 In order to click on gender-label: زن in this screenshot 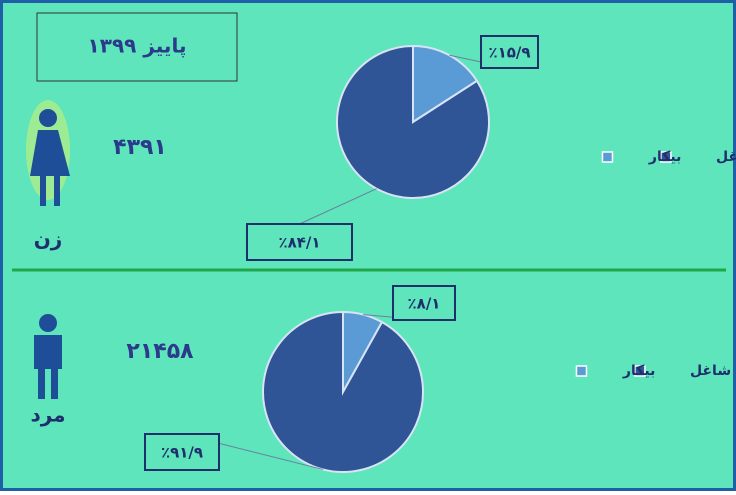, I will do `click(48, 239)`.